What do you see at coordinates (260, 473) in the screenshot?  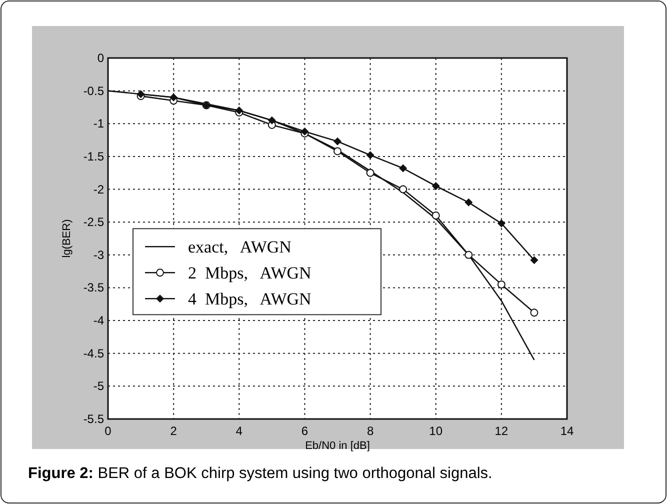 I see `caption: Figure 2: BER of a BOK chirp system using two orthogonal signals.` at bounding box center [260, 473].